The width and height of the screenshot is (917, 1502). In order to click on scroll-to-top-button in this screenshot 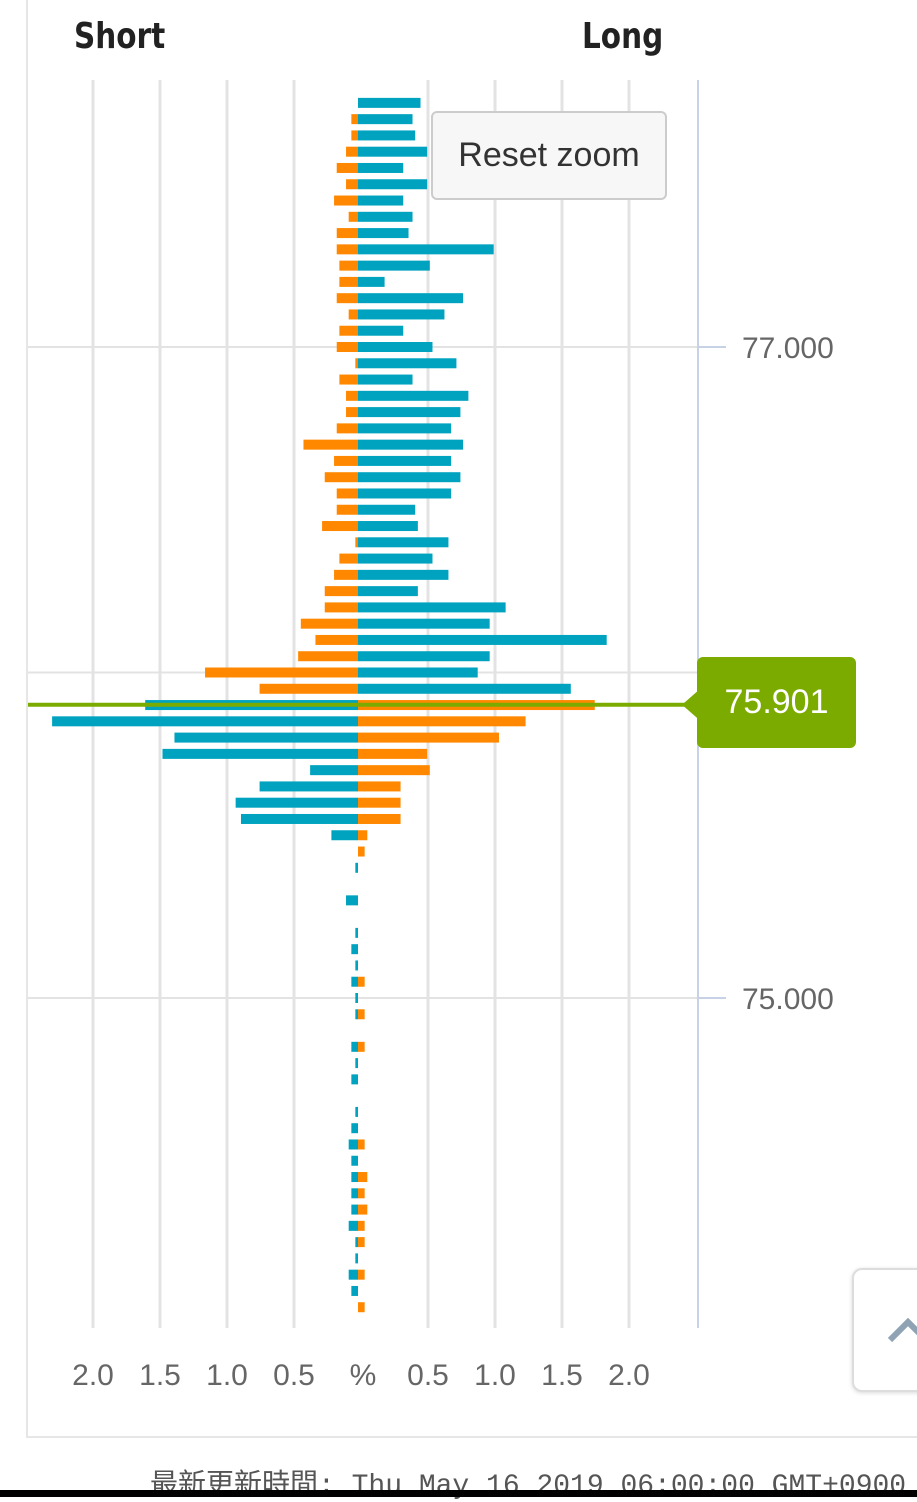, I will do `click(884, 1330)`.